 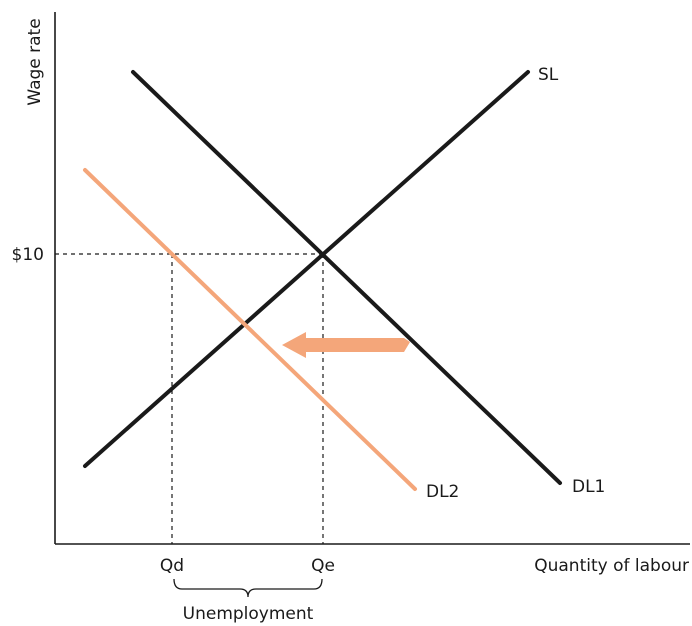 What do you see at coordinates (611, 566) in the screenshot?
I see `x-axis-label: Quantity of labour` at bounding box center [611, 566].